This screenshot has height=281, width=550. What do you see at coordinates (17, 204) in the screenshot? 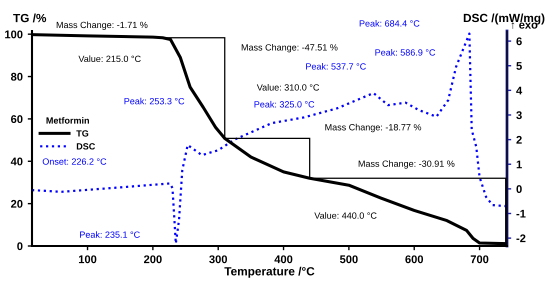
I see `y-tick-label: 20` at bounding box center [17, 204].